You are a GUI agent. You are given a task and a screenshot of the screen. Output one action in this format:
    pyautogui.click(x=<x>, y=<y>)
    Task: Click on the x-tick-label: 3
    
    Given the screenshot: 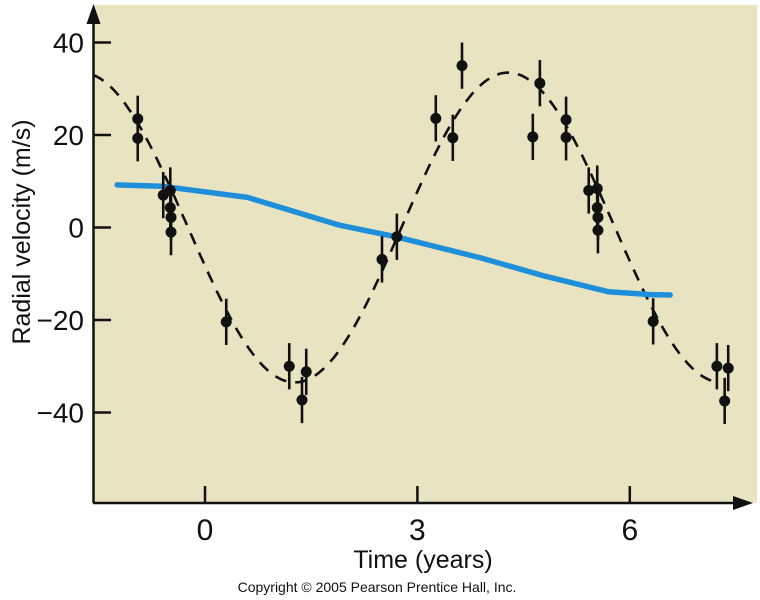 What is the action you would take?
    pyautogui.click(x=417, y=530)
    